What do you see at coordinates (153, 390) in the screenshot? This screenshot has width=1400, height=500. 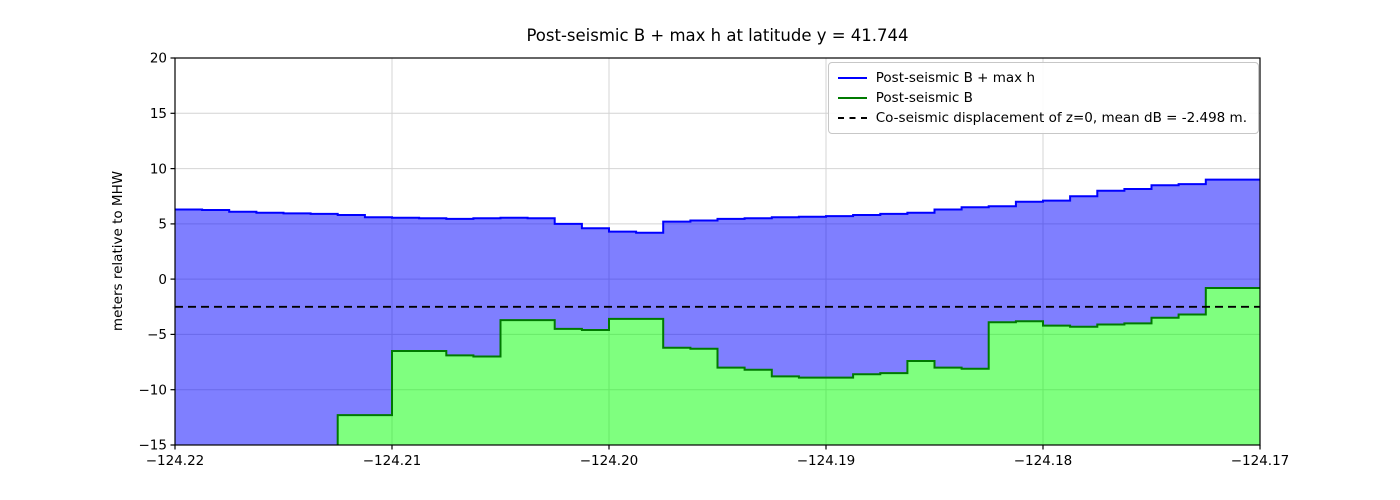 I see `svg-text: −10` at bounding box center [153, 390].